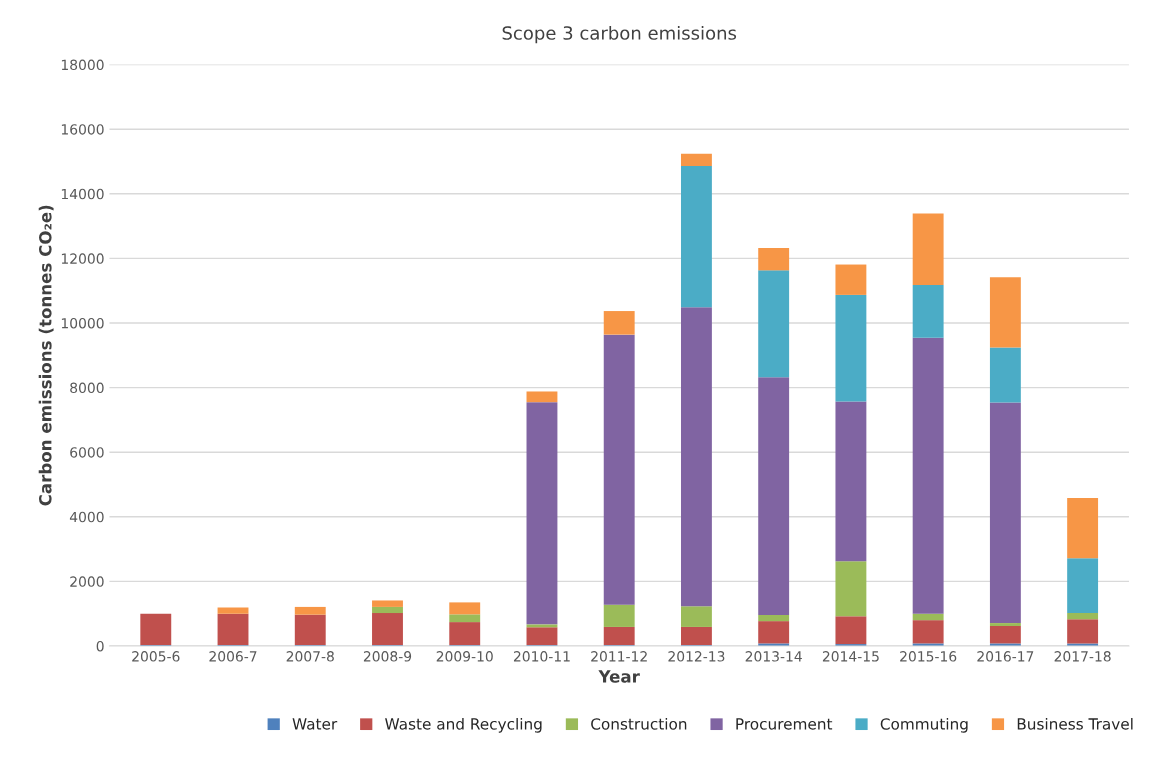 This screenshot has width=1152, height=760. Describe the element at coordinates (86, 517) in the screenshot. I see `y-tick-label: 4000` at that location.